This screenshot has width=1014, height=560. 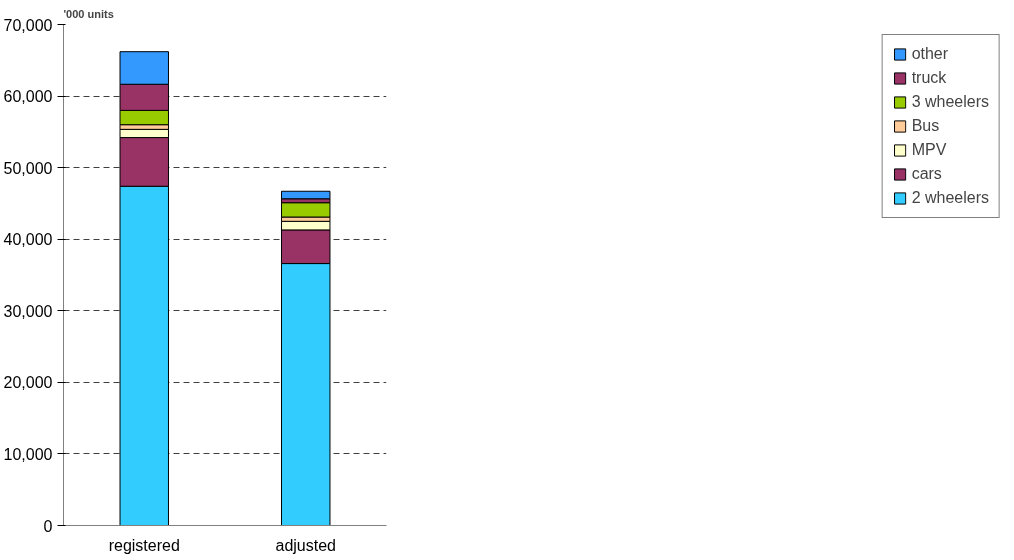 I want to click on y-tick-label: 60,000, so click(x=28, y=97).